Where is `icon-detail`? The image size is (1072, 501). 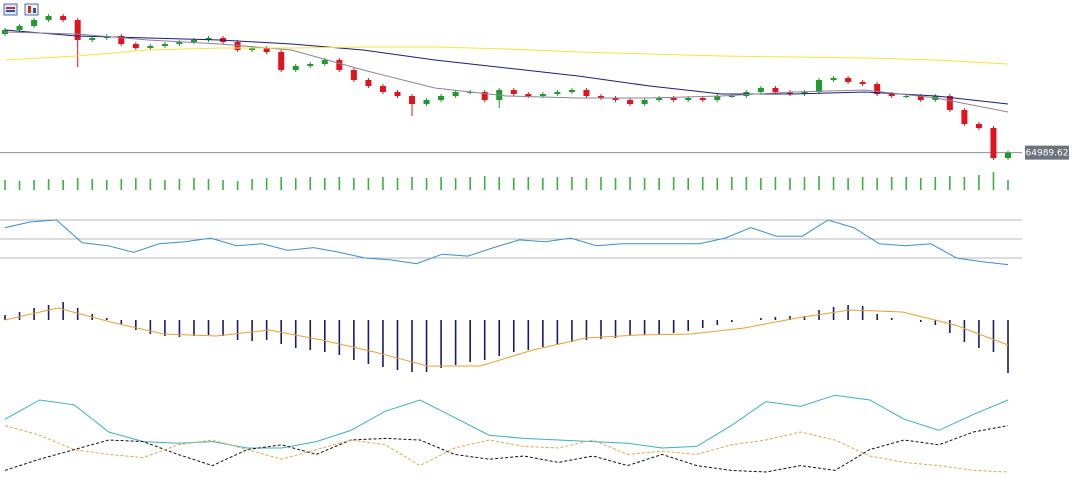 icon-detail is located at coordinates (10, 8).